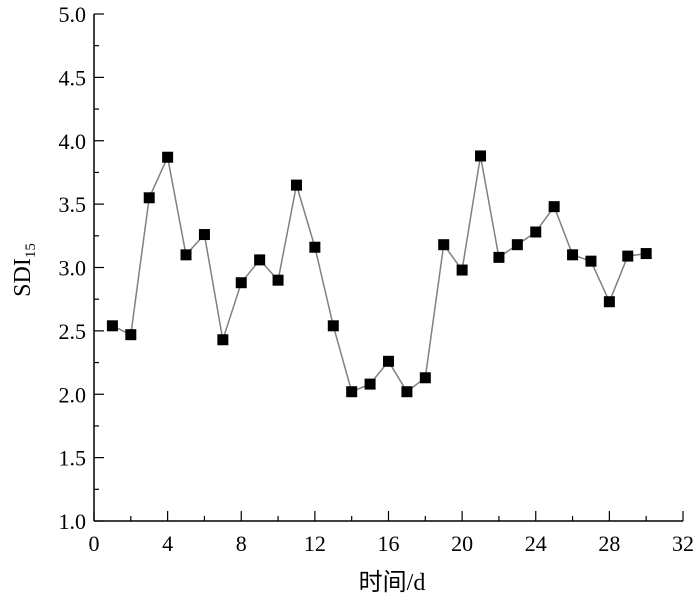  What do you see at coordinates (609, 543) in the screenshot?
I see `x-tick-label: 28` at bounding box center [609, 543].